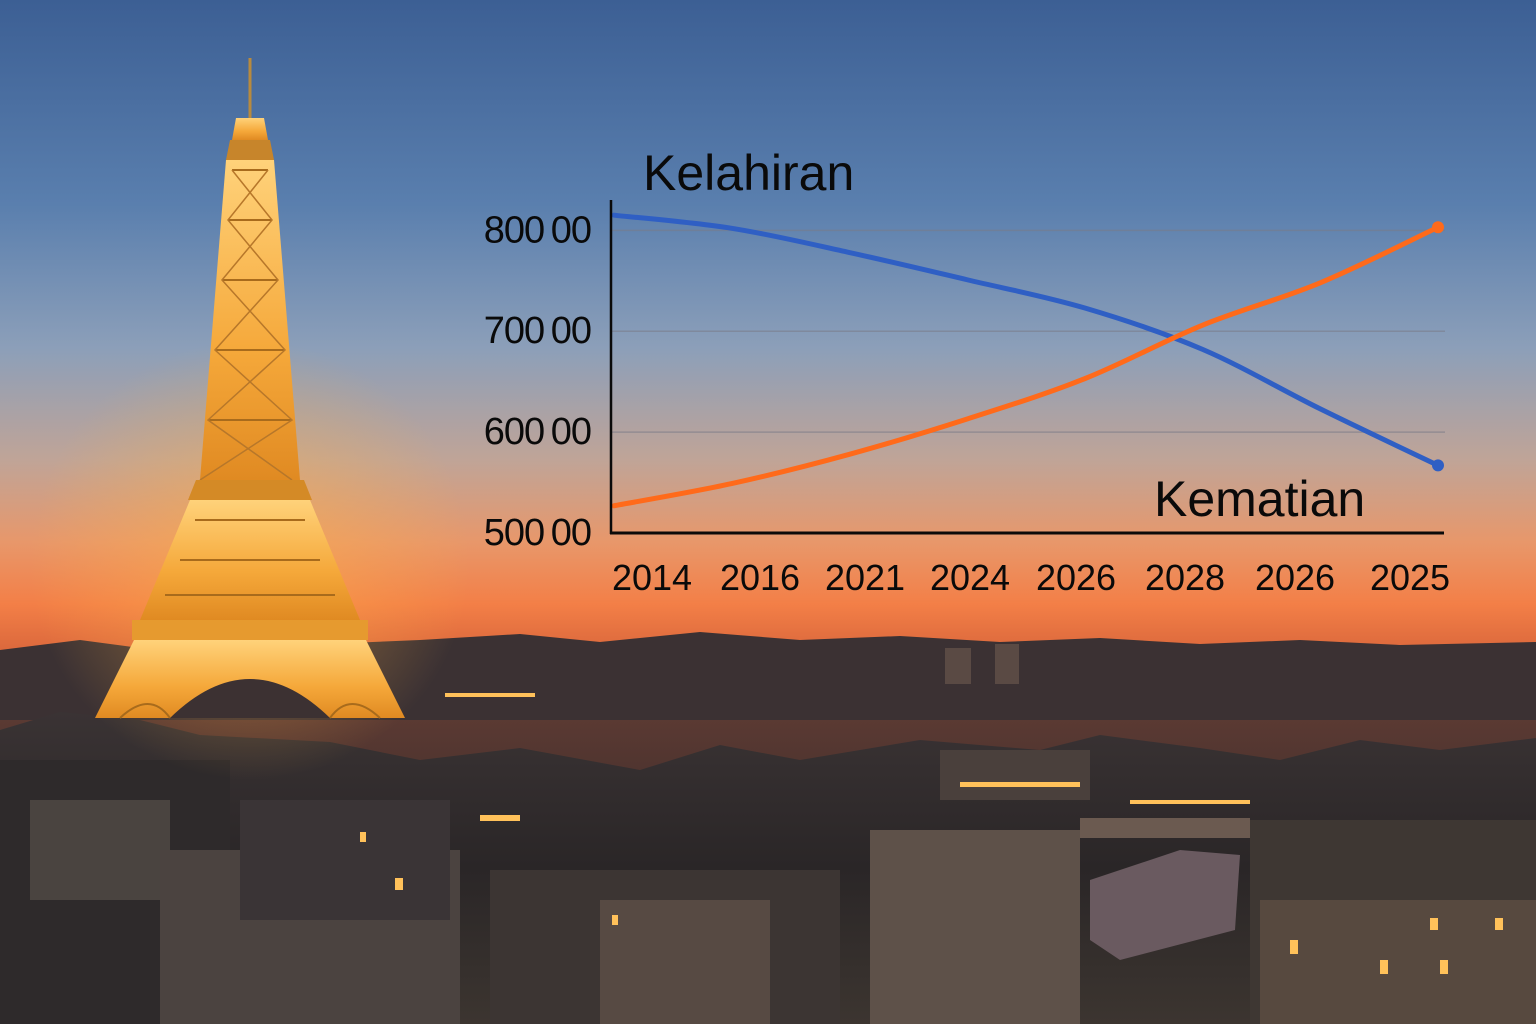 The image size is (1536, 1024). What do you see at coordinates (748, 173) in the screenshot?
I see `series-label-kelahiran: Kelahiran` at bounding box center [748, 173].